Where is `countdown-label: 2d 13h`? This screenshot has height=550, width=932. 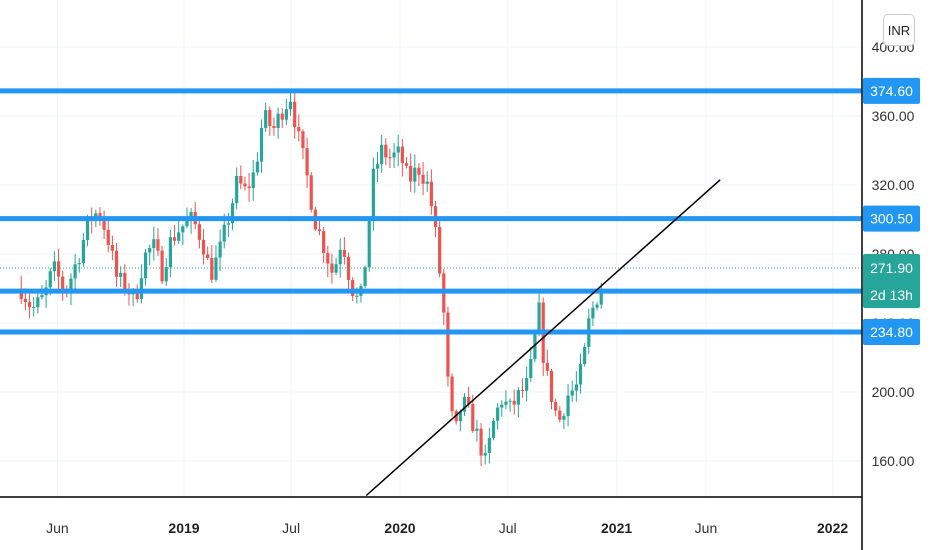
countdown-label: 2d 13h is located at coordinates (891, 295).